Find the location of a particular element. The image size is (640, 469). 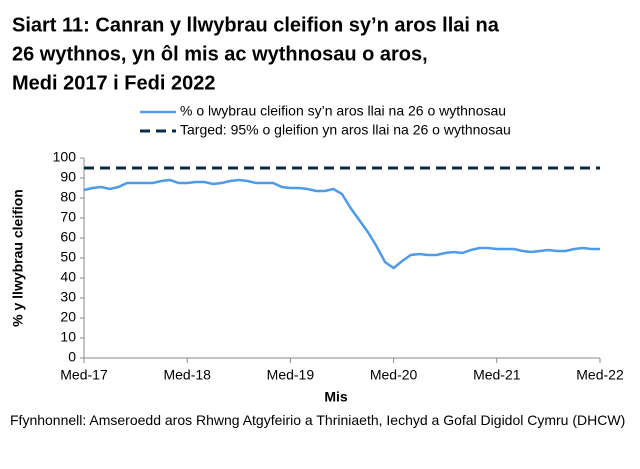

y-tick-label: 50 is located at coordinates (68, 257).